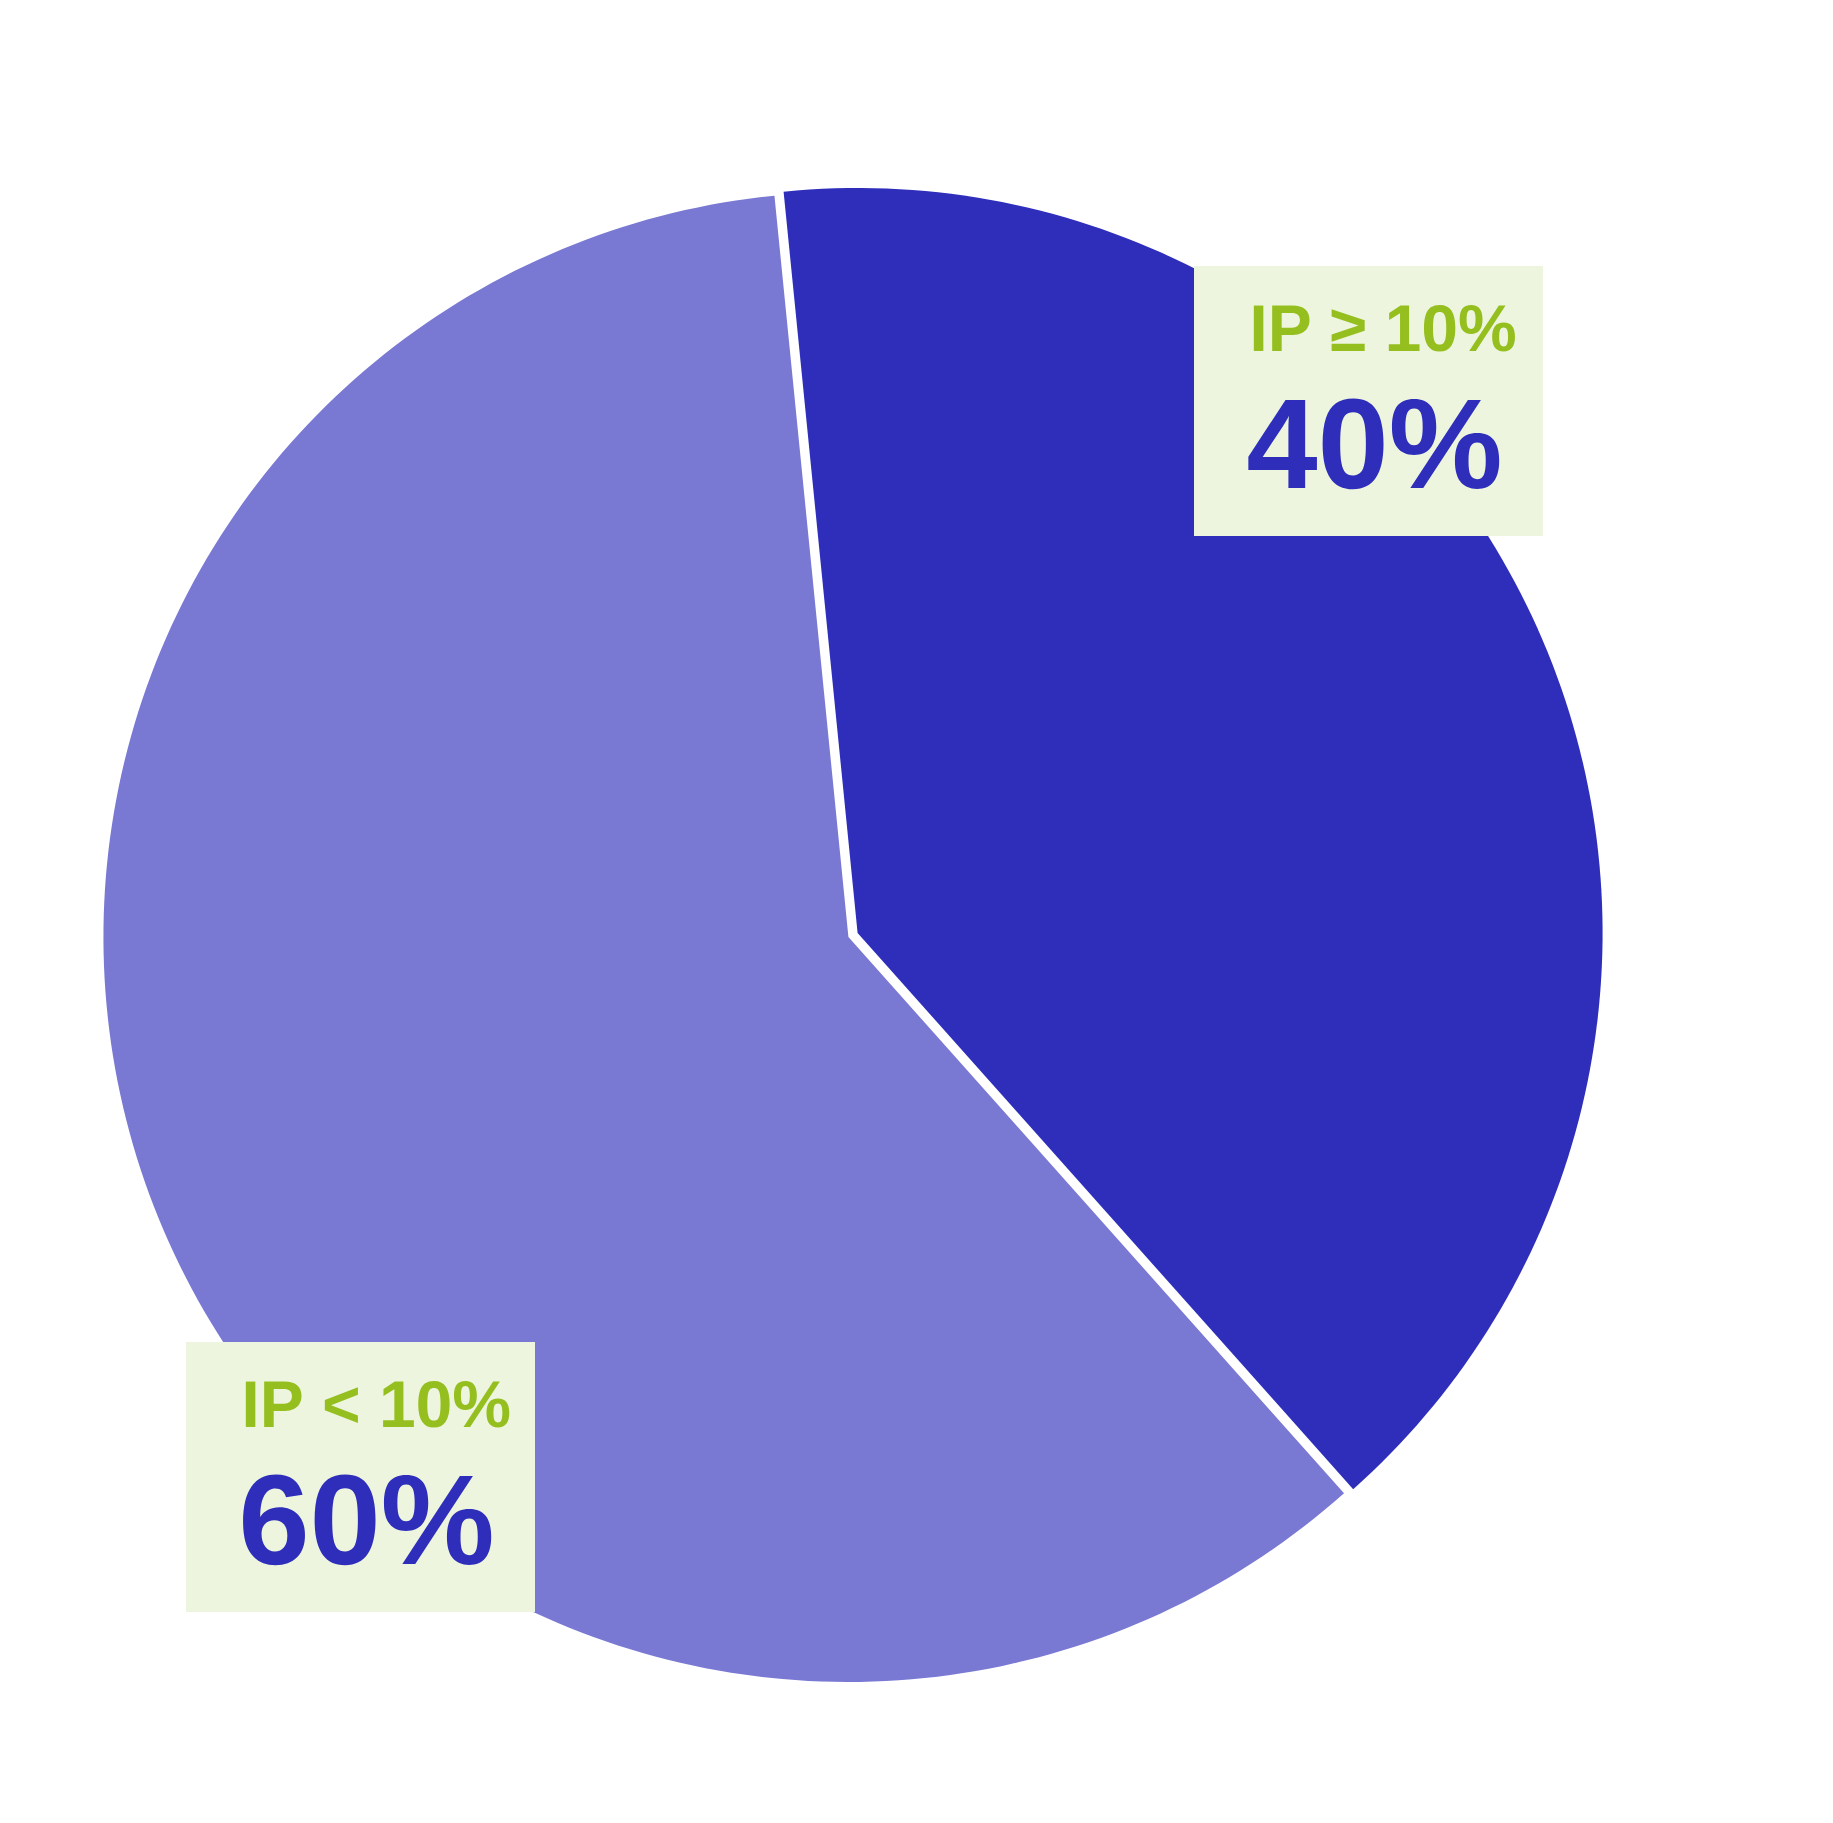 Image resolution: width=1833 pixels, height=1823 pixels. Describe the element at coordinates (1384, 328) in the screenshot. I see `slice-label: IP ≥ 10%` at that location.